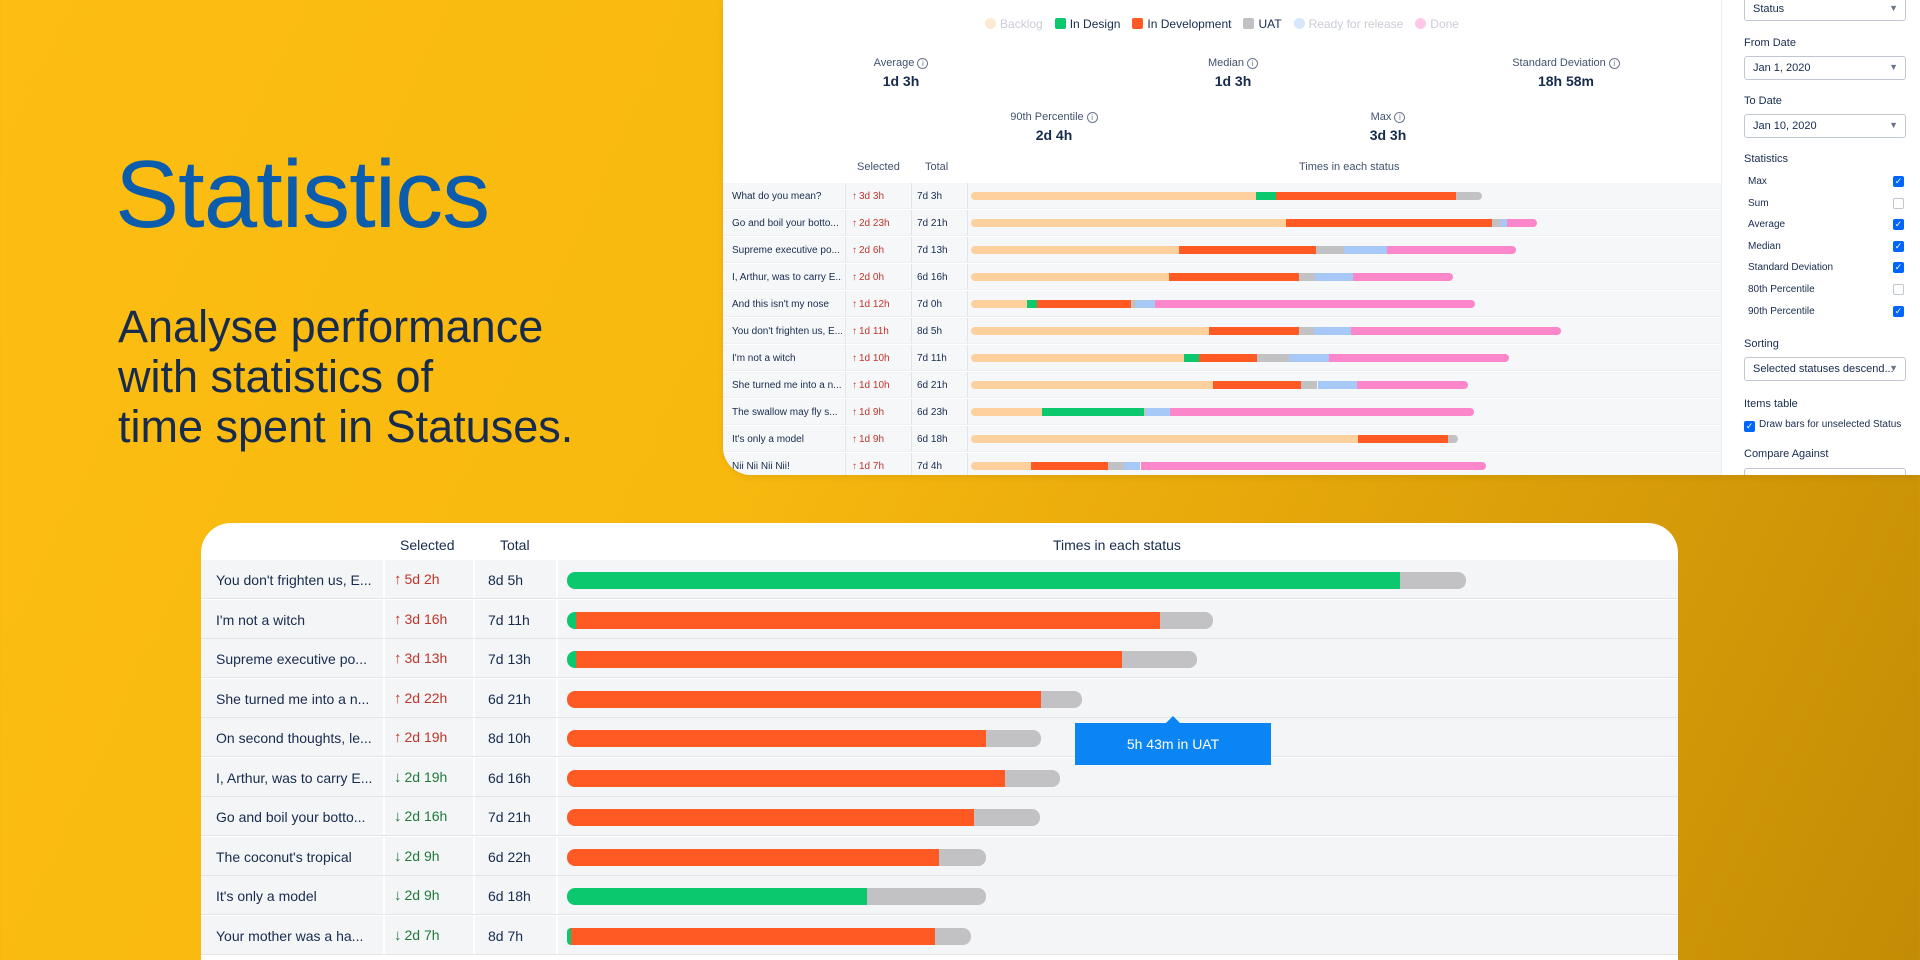  What do you see at coordinates (939, 816) in the screenshot?
I see `table-row: Go and boil your botto... ↓ 2d 16h 7d 21h` at bounding box center [939, 816].